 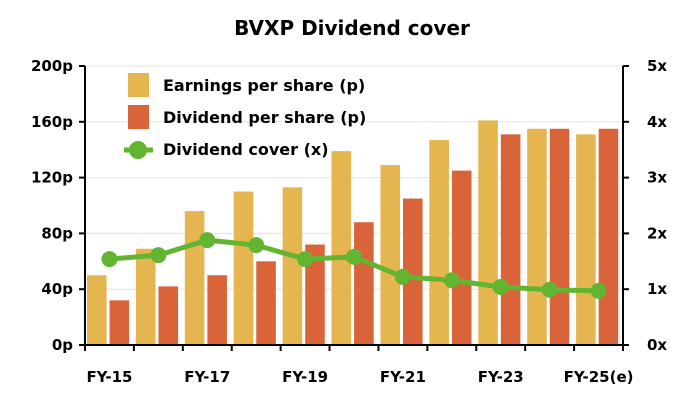 I want to click on right-axis-tick-label: 3x, so click(x=657, y=178).